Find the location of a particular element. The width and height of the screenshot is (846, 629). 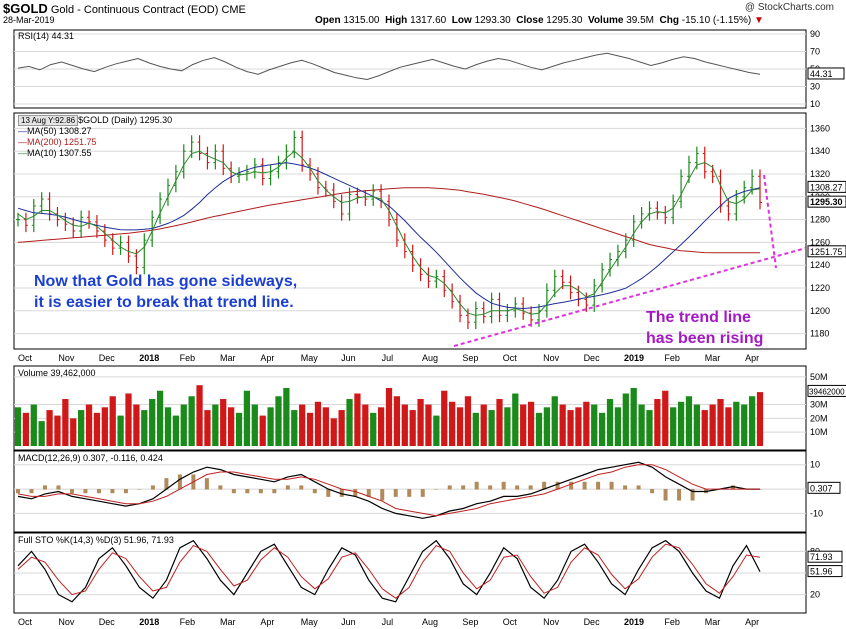

brand: @ StockCharts.com is located at coordinates (789, 7).